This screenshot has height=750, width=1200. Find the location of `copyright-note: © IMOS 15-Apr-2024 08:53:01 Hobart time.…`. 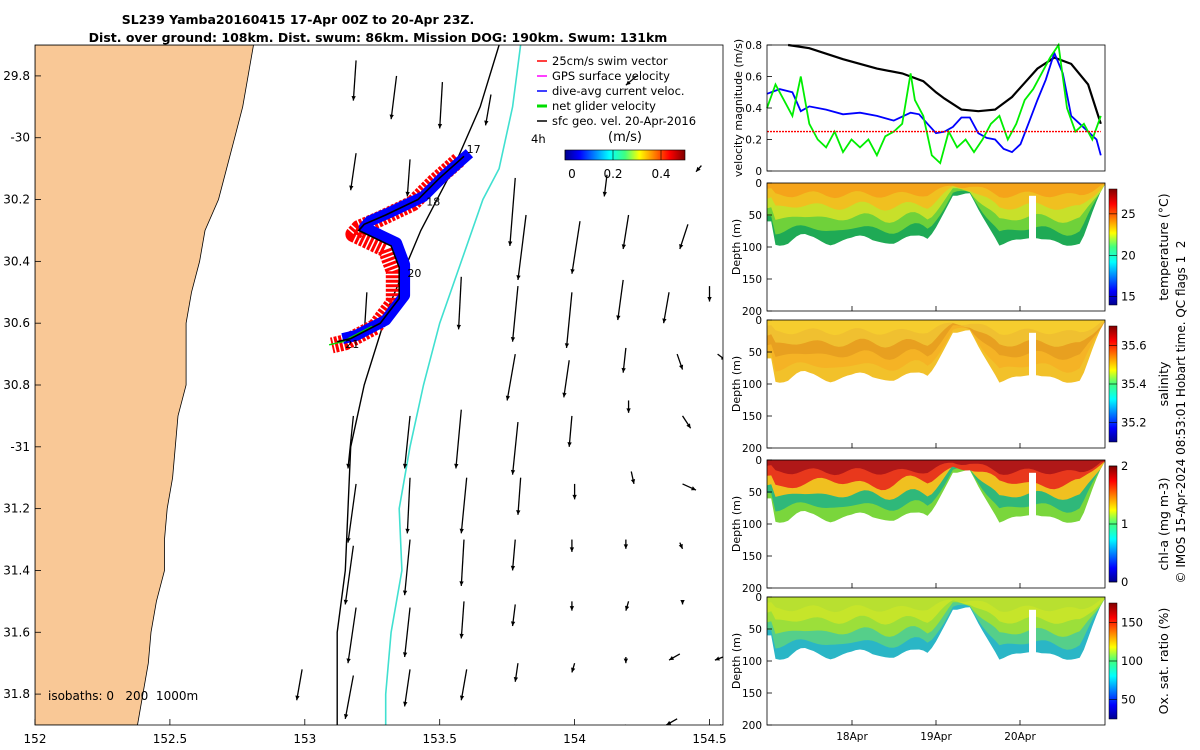

copyright-note: © IMOS 15-Apr-2024 08:53:01 Hobart time.… is located at coordinates (1181, 412).